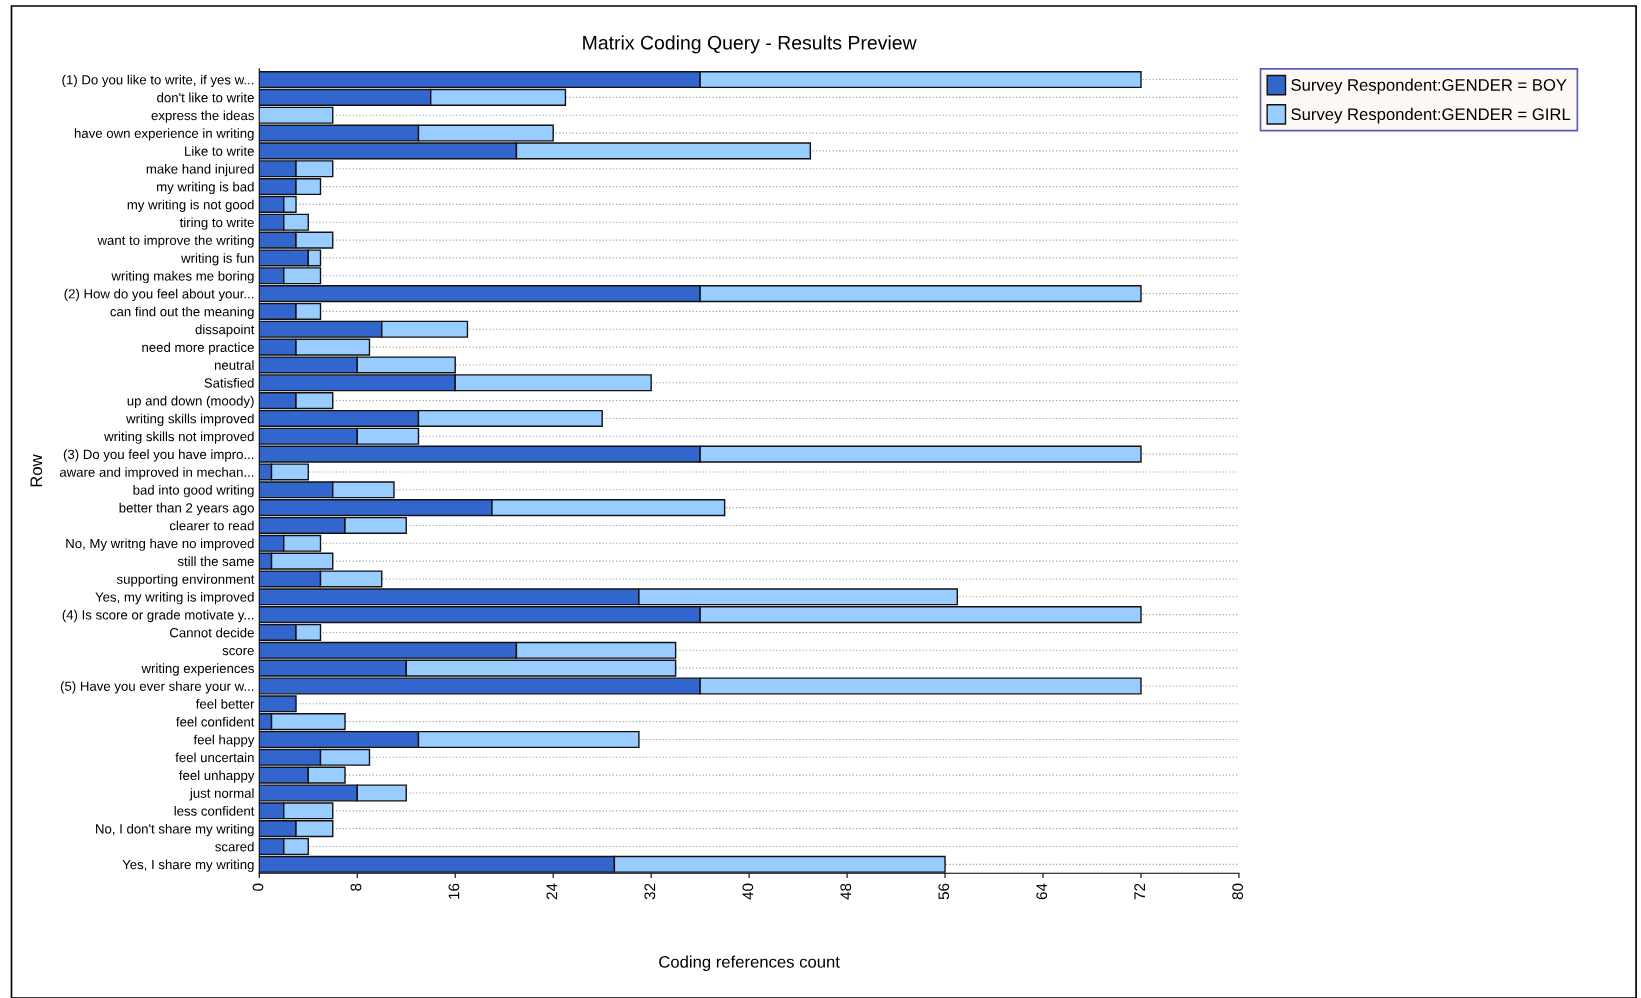 Image resolution: width=1641 pixels, height=998 pixels. What do you see at coordinates (217, 776) in the screenshot?
I see `y-tick-label: feel unhappy` at bounding box center [217, 776].